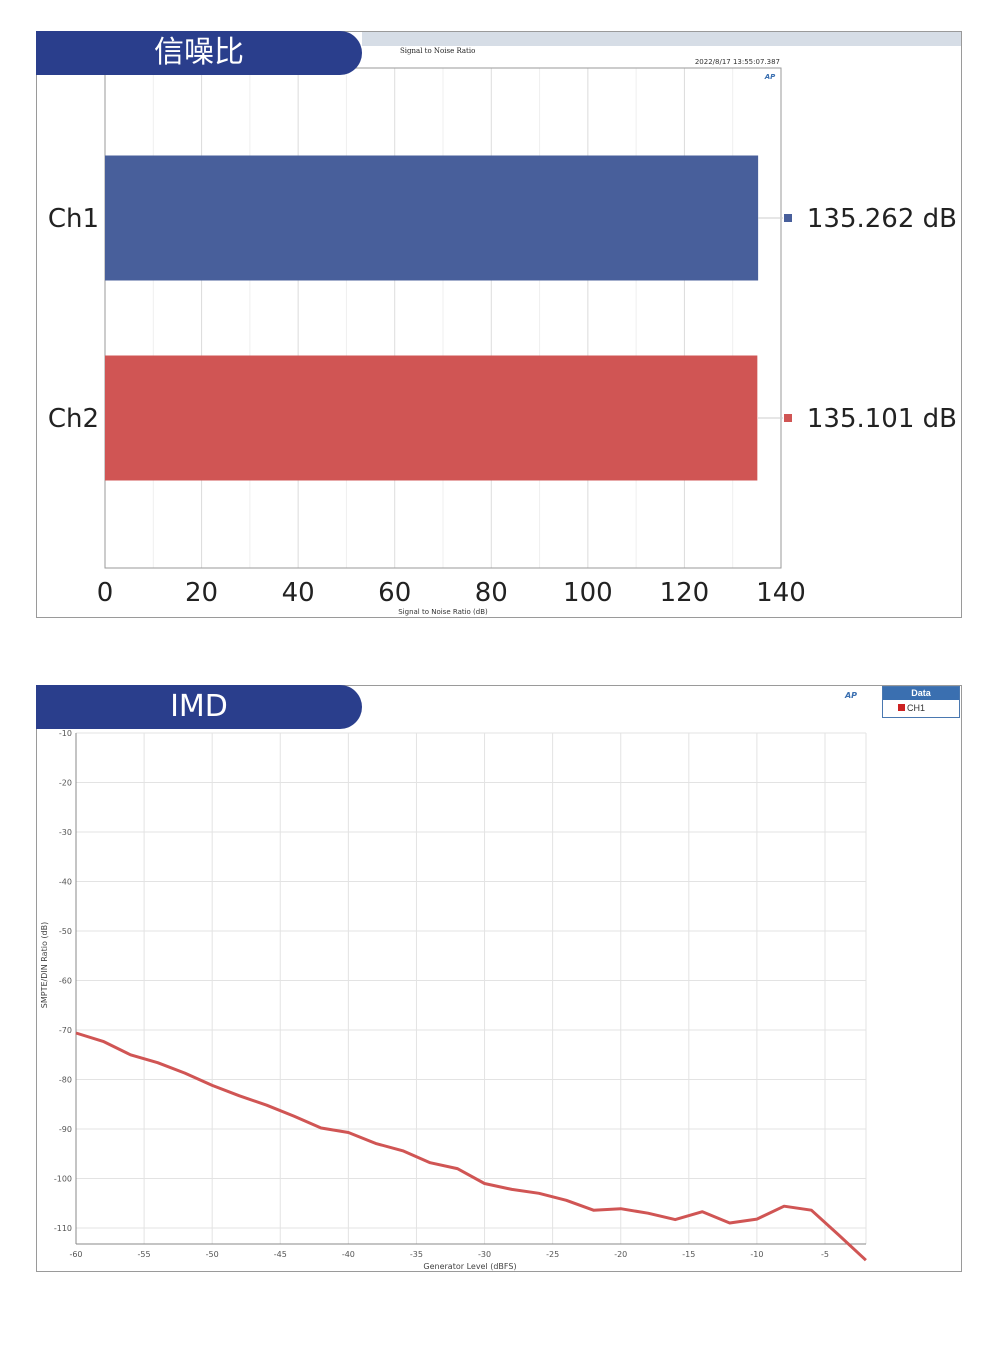 This screenshot has width=1000, height=1372. What do you see at coordinates (65, 733) in the screenshot?
I see `imd-y-tick-label: -10` at bounding box center [65, 733].